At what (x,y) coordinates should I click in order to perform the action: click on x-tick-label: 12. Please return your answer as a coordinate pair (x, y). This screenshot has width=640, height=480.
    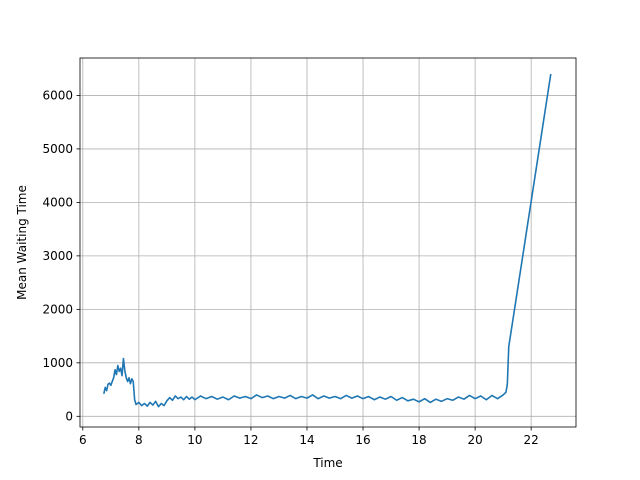
    Looking at the image, I should click on (250, 440).